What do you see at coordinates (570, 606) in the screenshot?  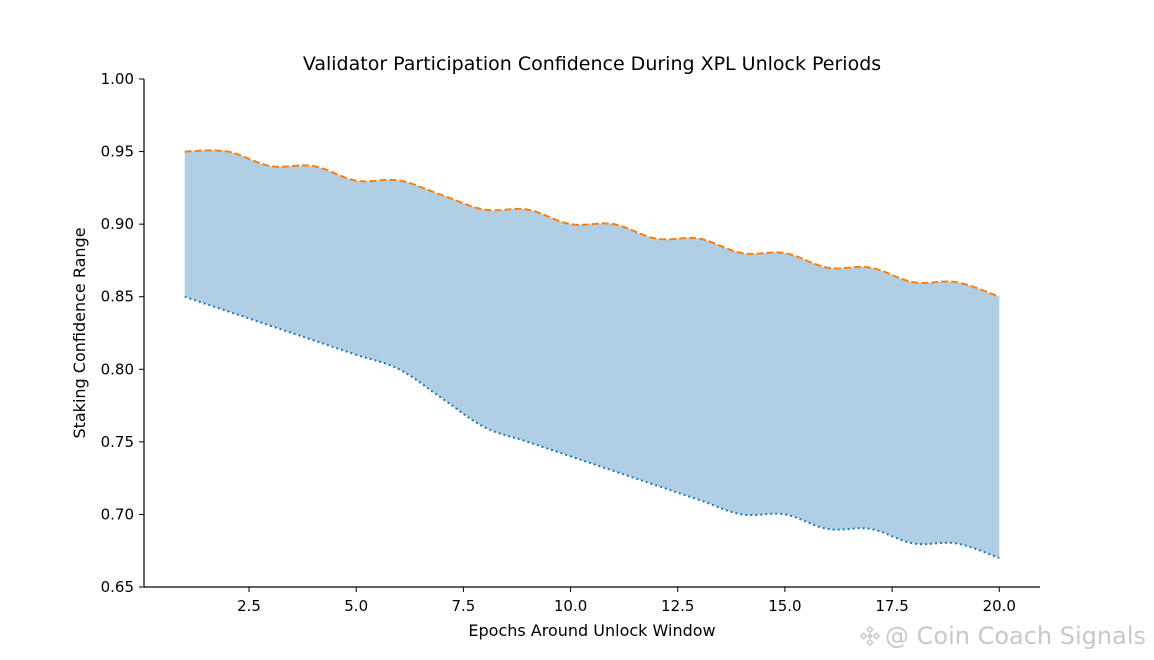 I see `x-tick-label: 10.0` at bounding box center [570, 606].